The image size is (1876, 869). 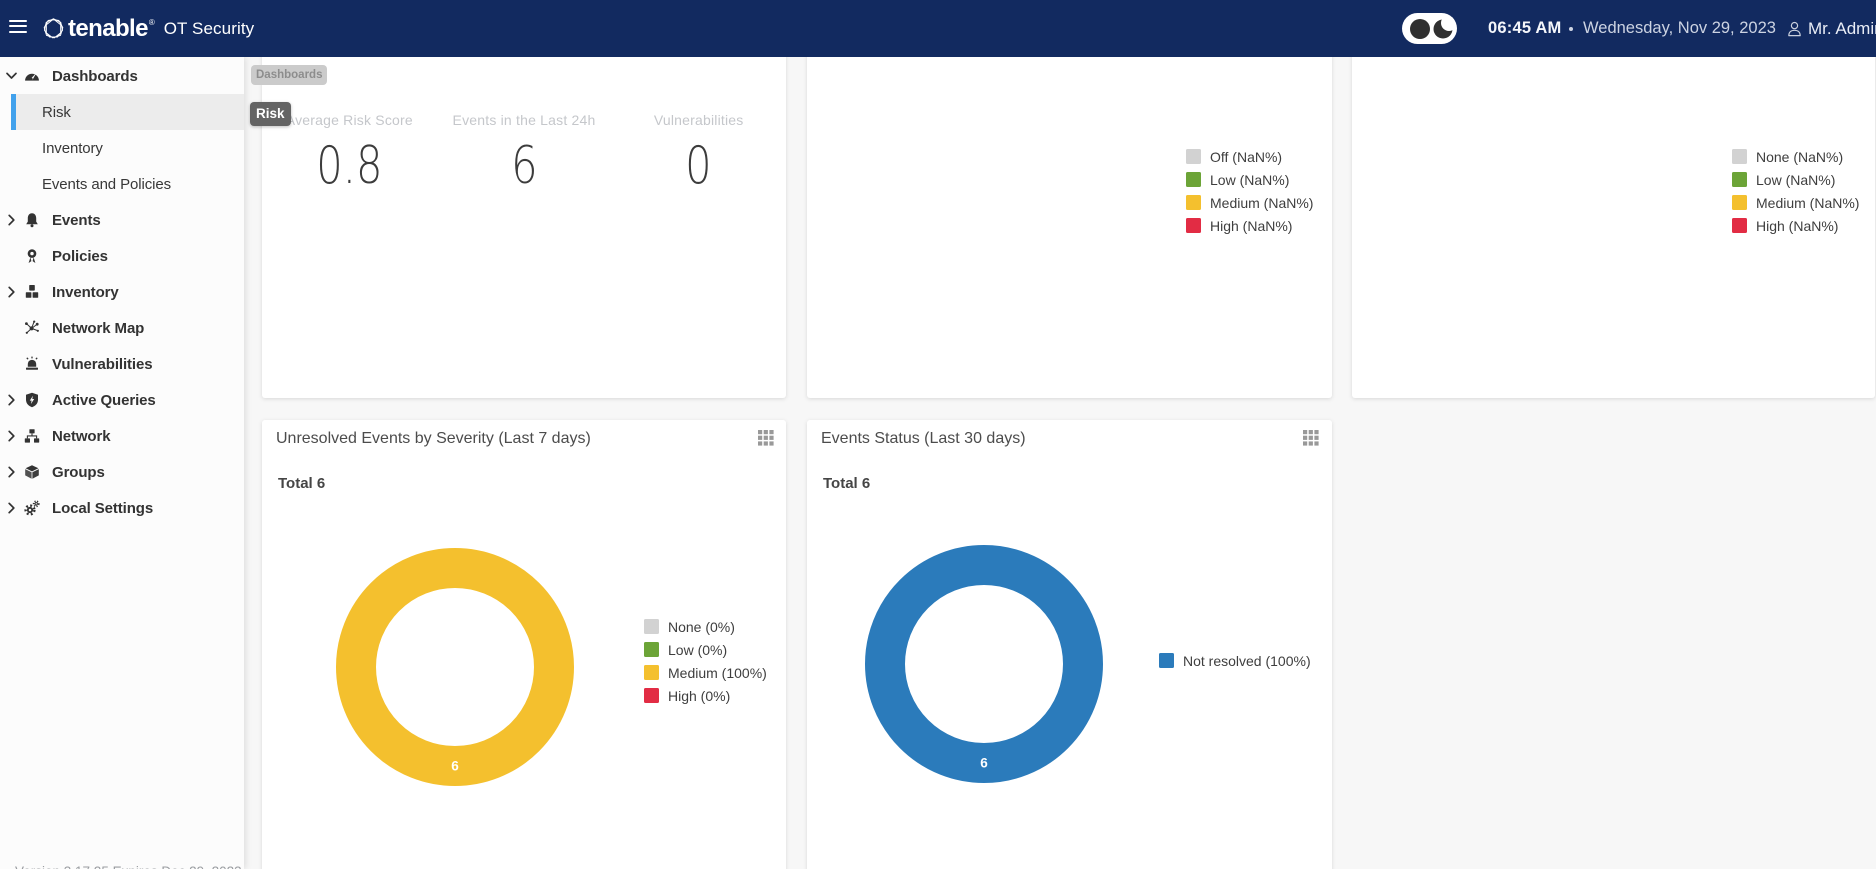 I want to click on legend-label: Medium (NaN%), so click(x=1808, y=202).